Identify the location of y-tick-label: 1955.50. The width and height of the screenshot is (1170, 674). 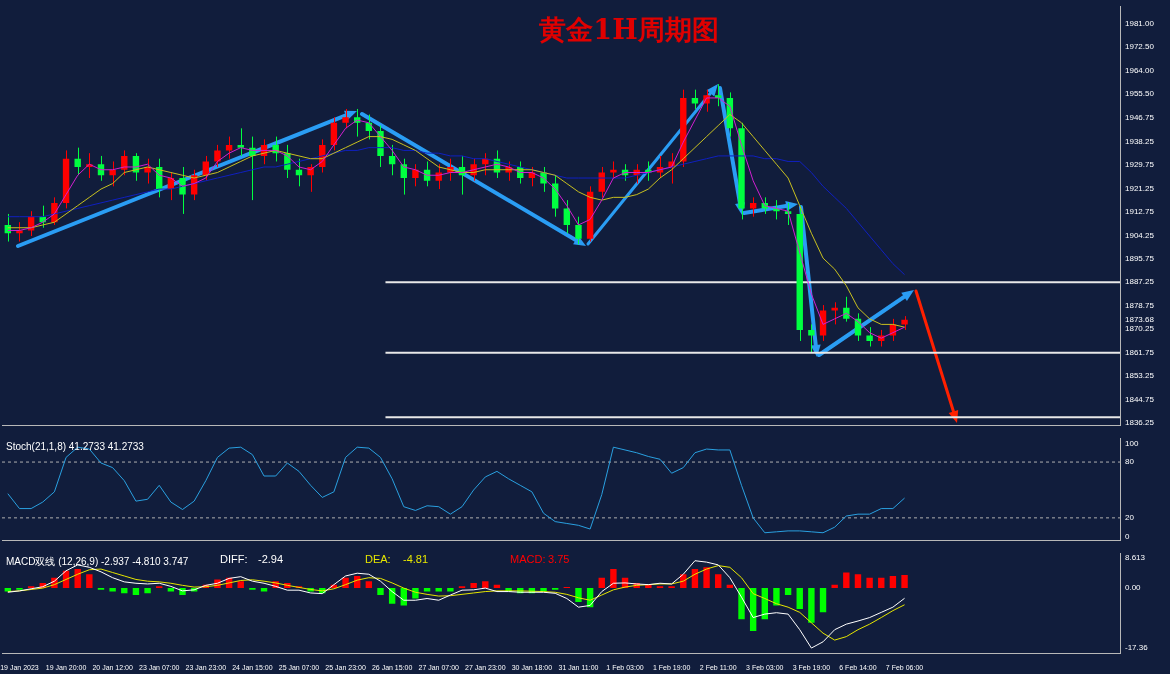
(1140, 93).